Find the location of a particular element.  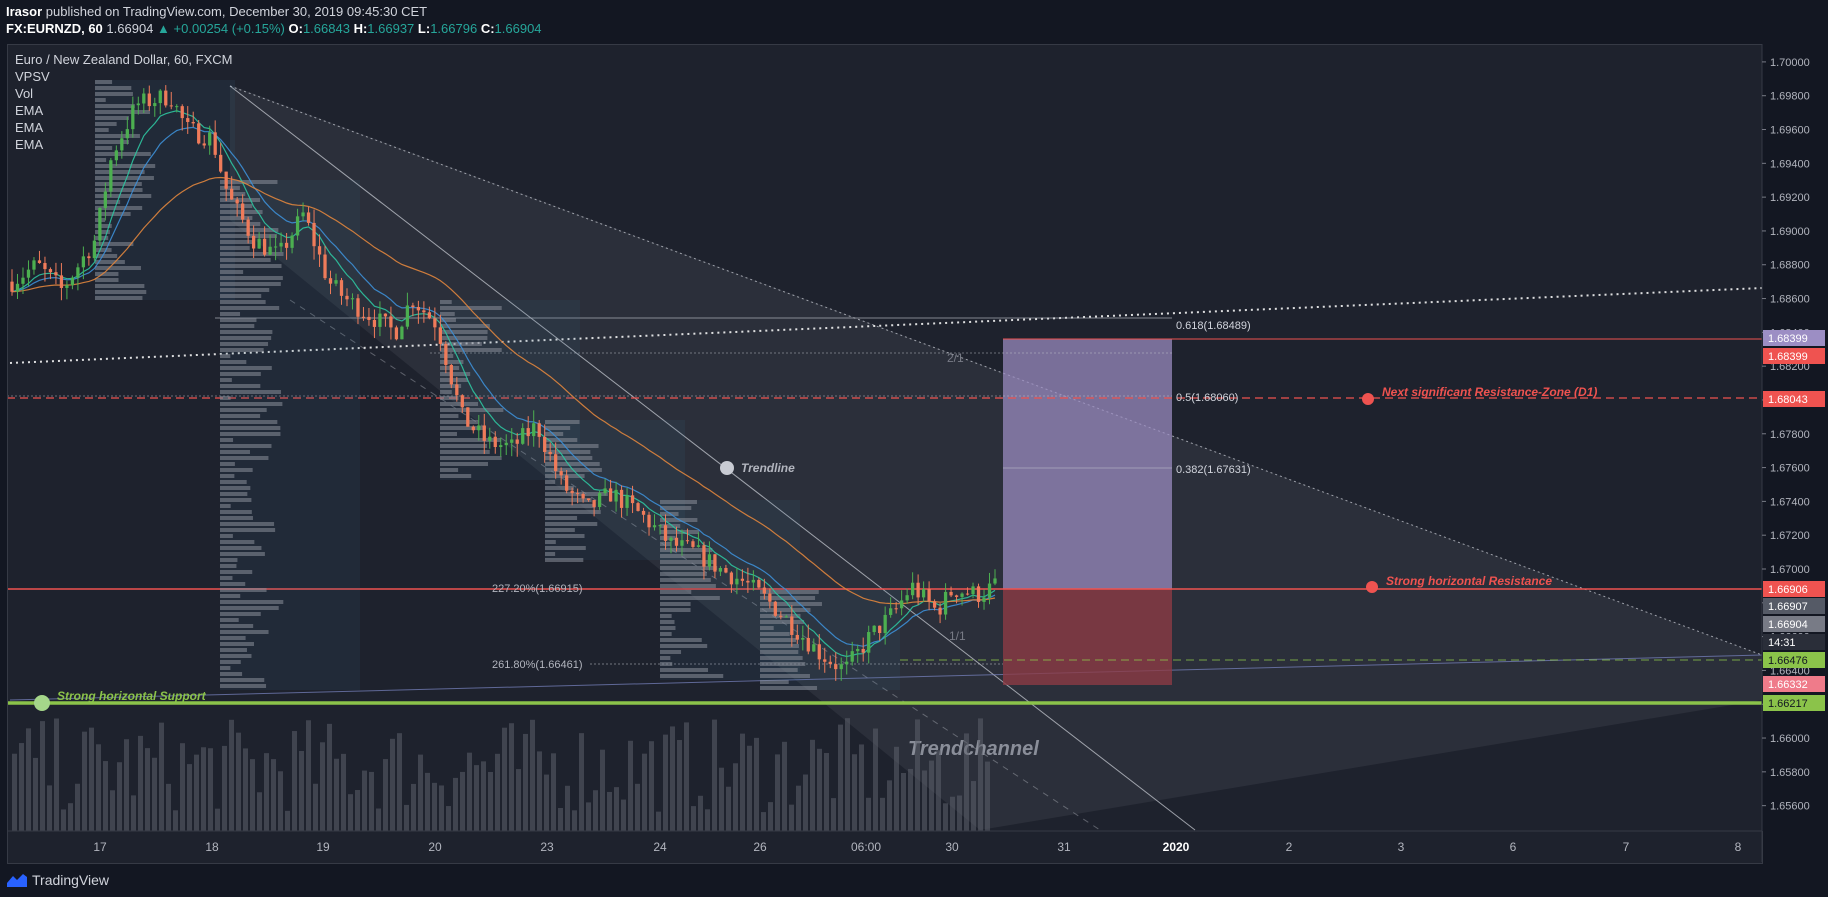

legend-vol: Vol is located at coordinates (24, 93).